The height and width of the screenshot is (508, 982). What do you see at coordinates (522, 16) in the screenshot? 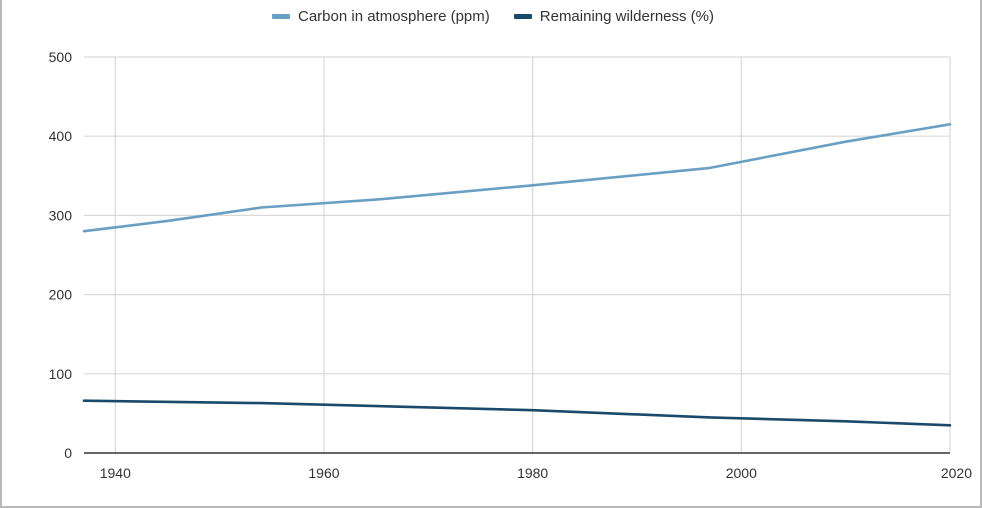
I see `legend-swatch-wilderness` at bounding box center [522, 16].